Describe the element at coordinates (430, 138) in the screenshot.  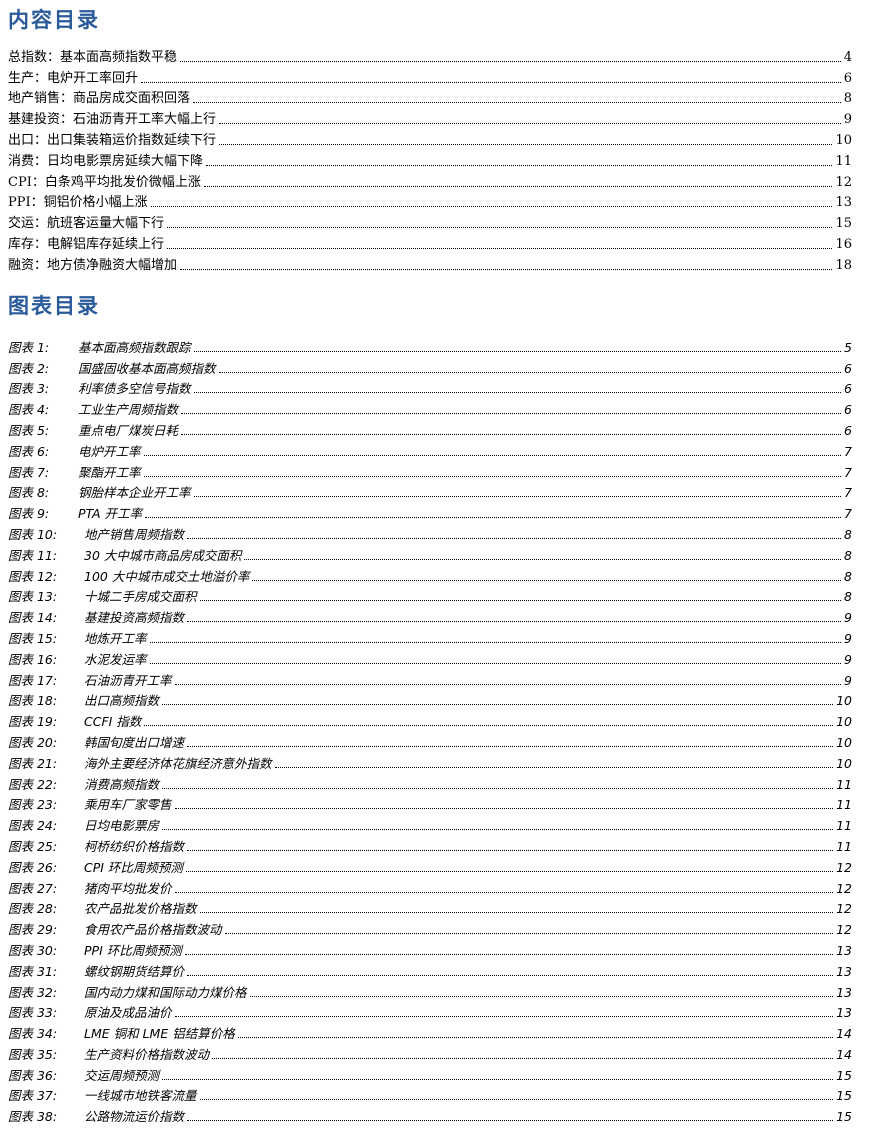
I see `toc-entry: 出口：出口集装箱运价指数延续下行 10` at that location.